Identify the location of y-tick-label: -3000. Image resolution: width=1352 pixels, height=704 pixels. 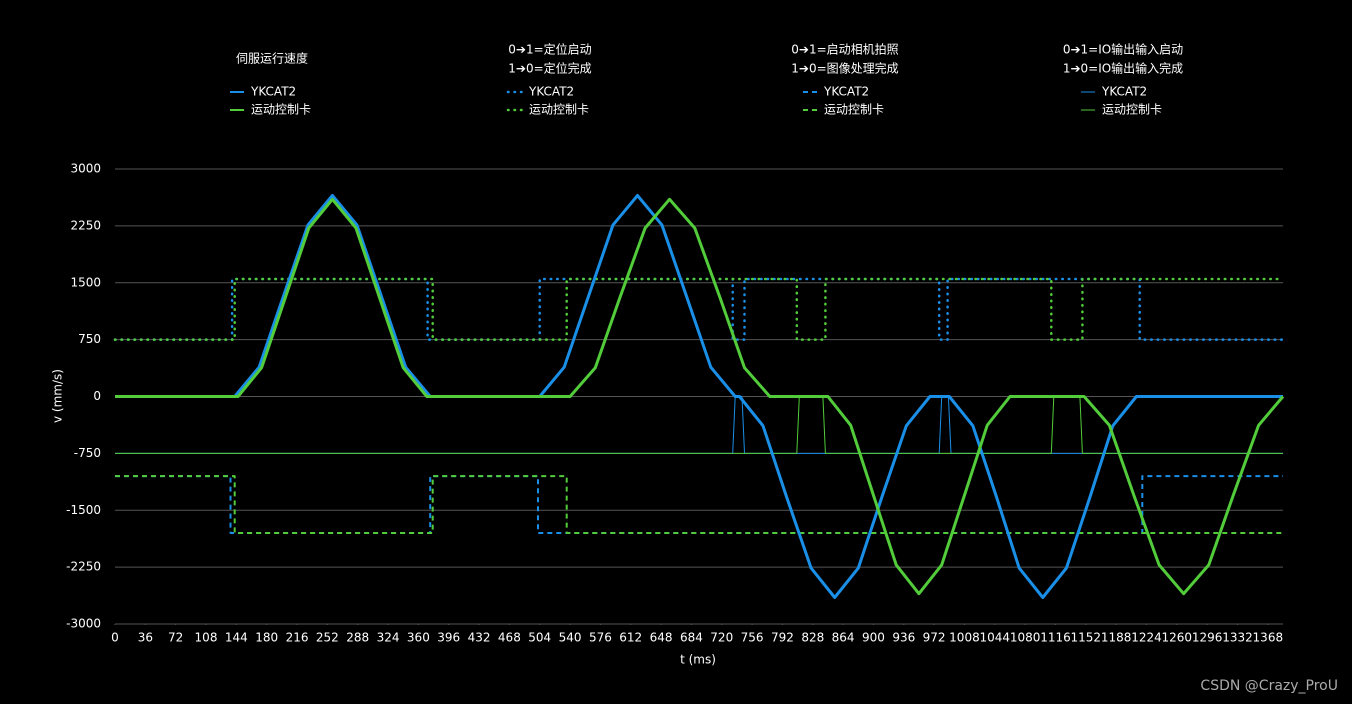
(83, 624).